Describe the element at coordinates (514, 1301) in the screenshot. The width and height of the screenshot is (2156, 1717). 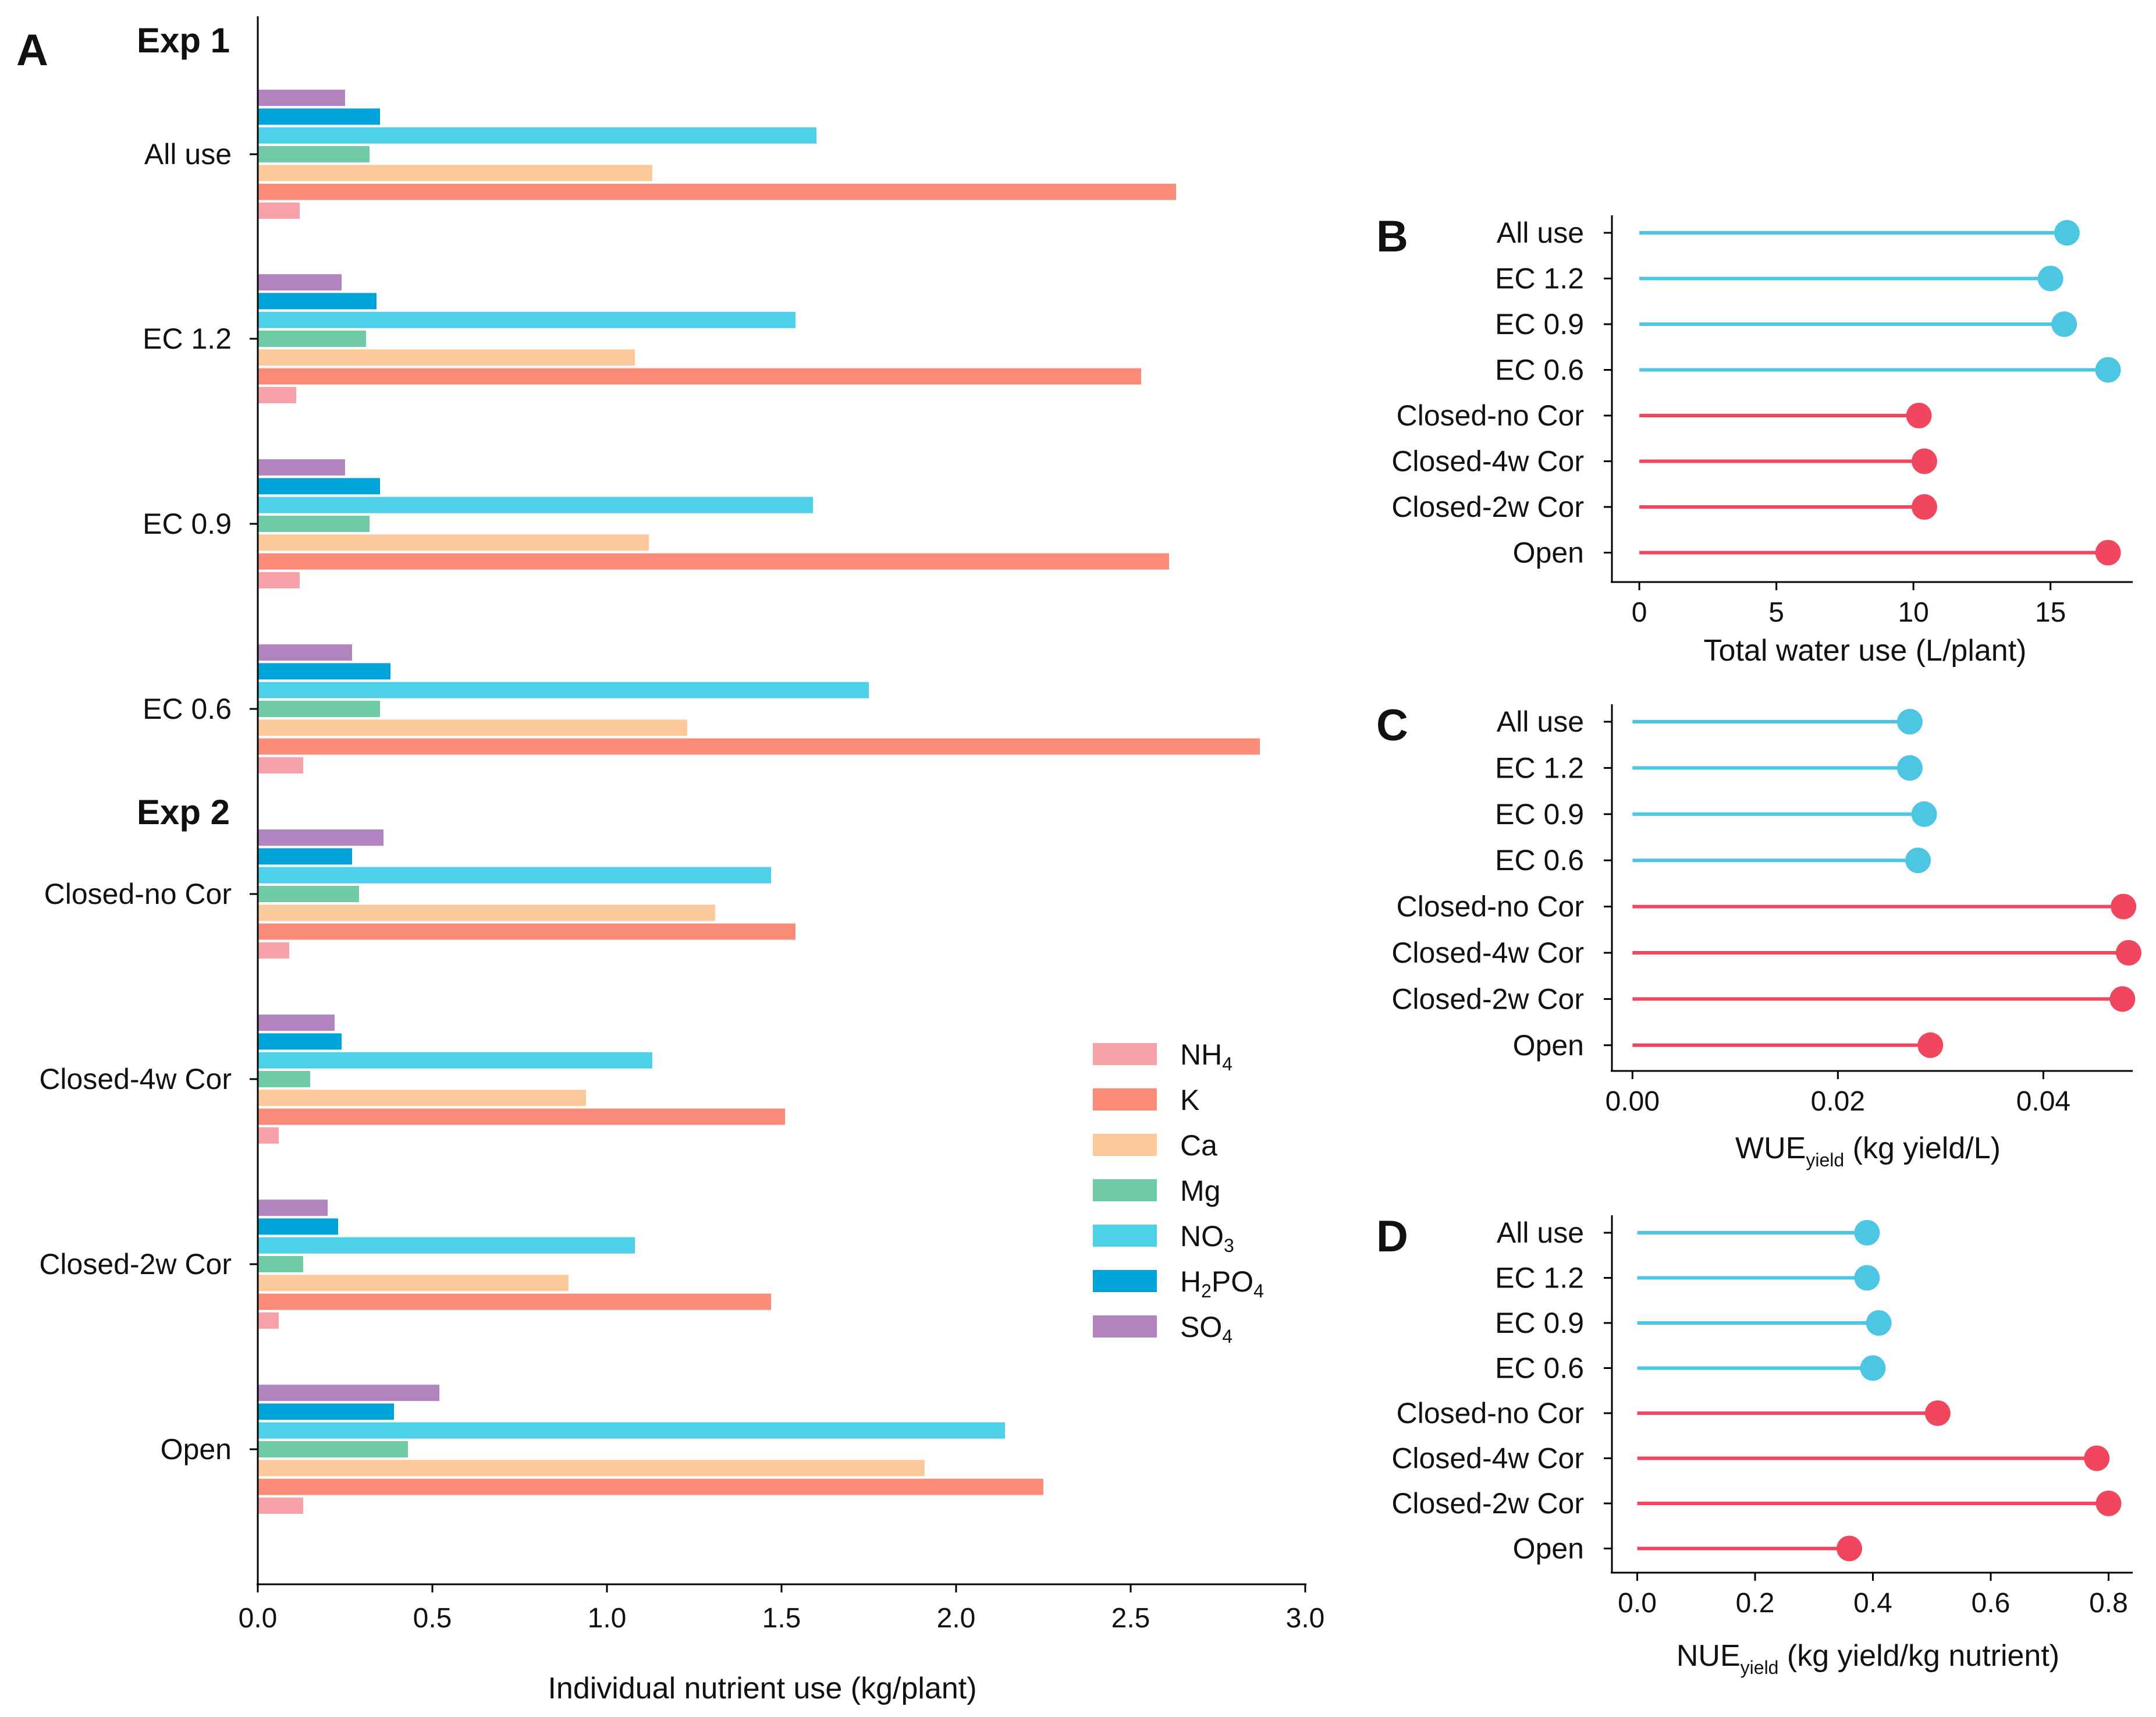
I see `bar-k-closed-2w-cor` at that location.